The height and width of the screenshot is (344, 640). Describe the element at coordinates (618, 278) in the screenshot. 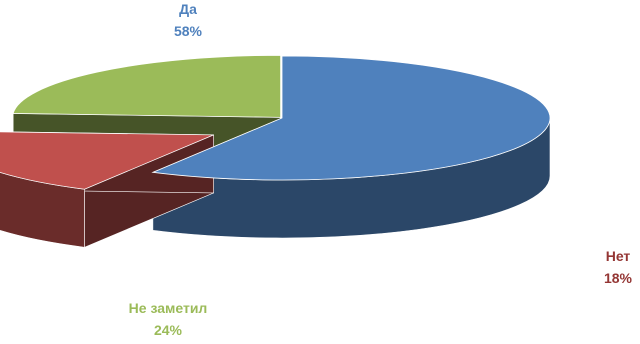

I see `slice-value-no: 18%` at that location.